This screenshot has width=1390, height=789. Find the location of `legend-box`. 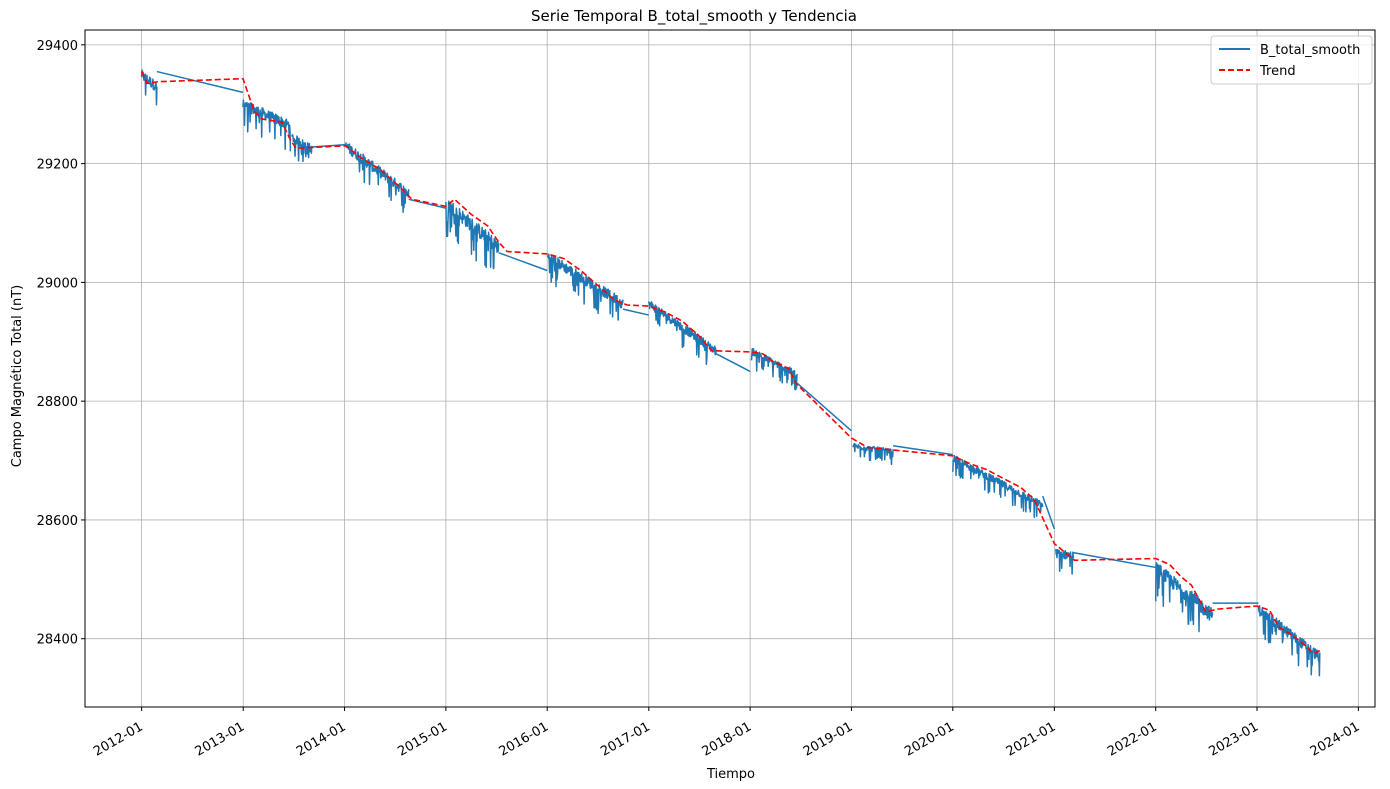

legend-box is located at coordinates (1291, 60).